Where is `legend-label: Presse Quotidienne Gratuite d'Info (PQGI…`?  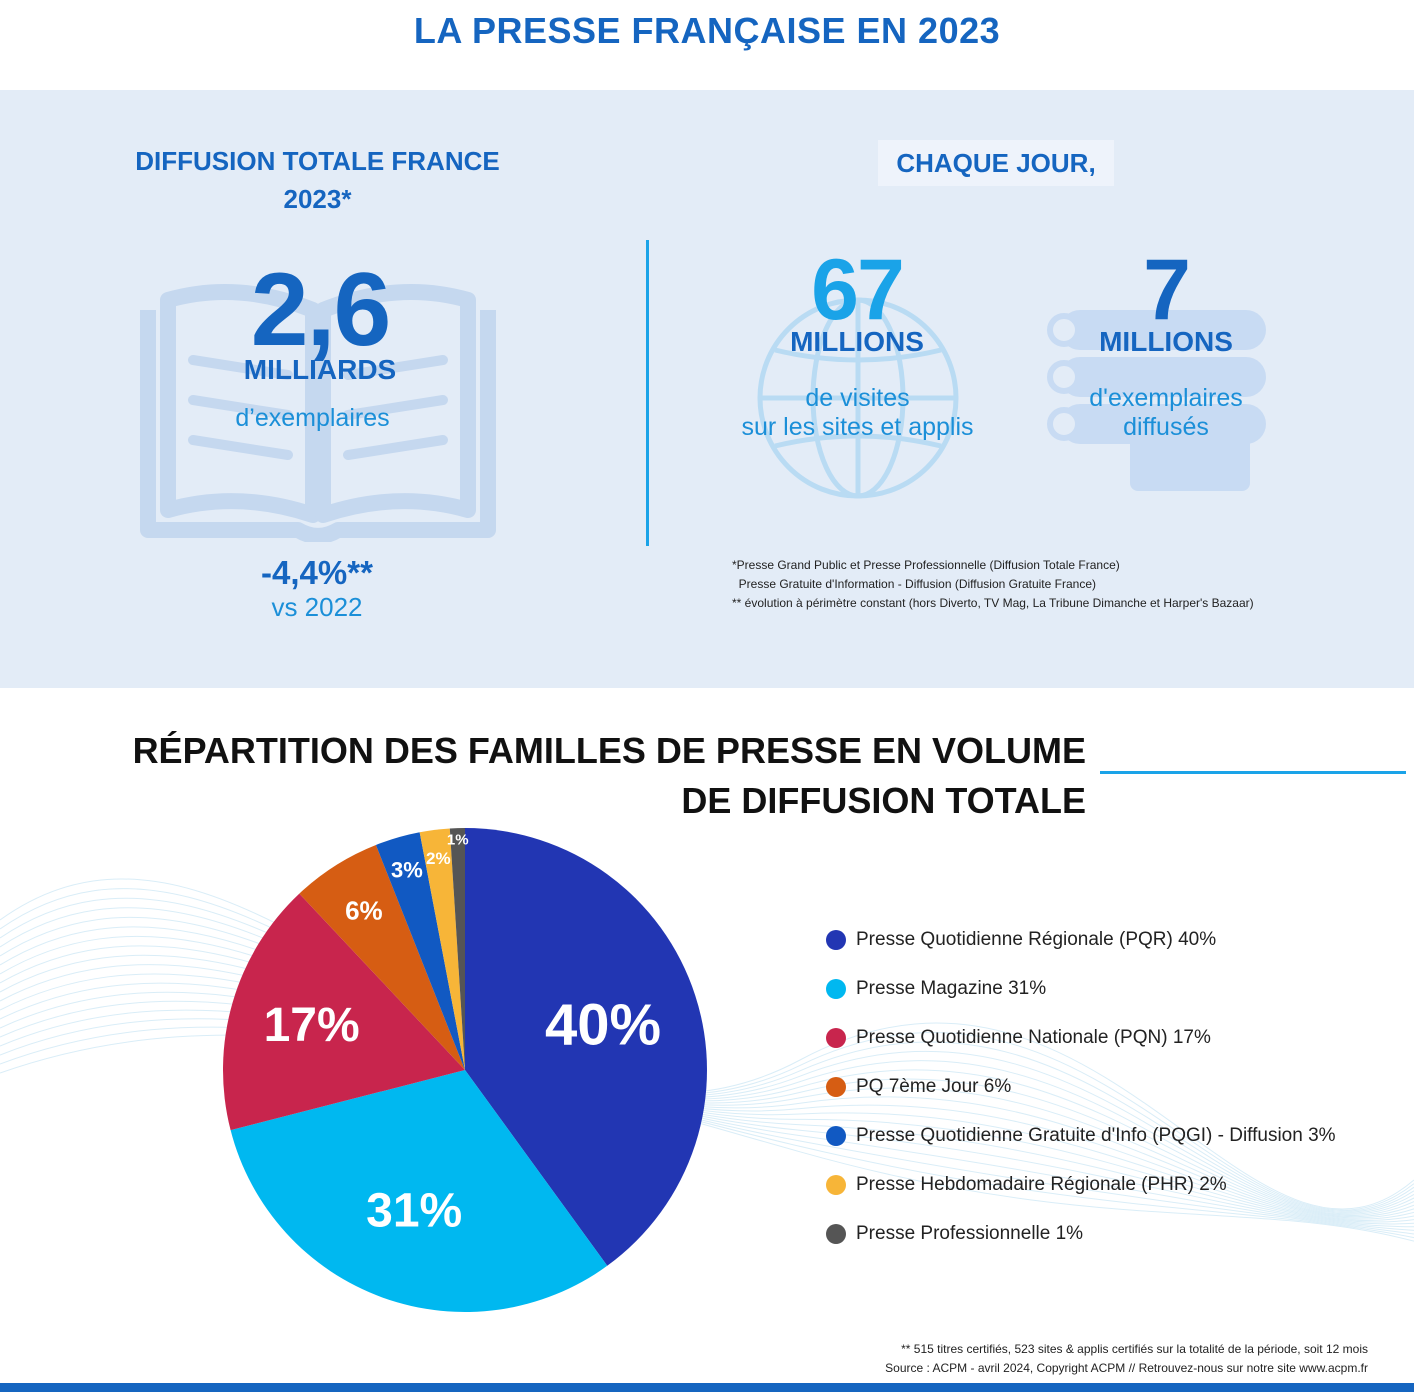 legend-label: Presse Quotidienne Gratuite d'Info (PQGI… is located at coordinates (1096, 1135).